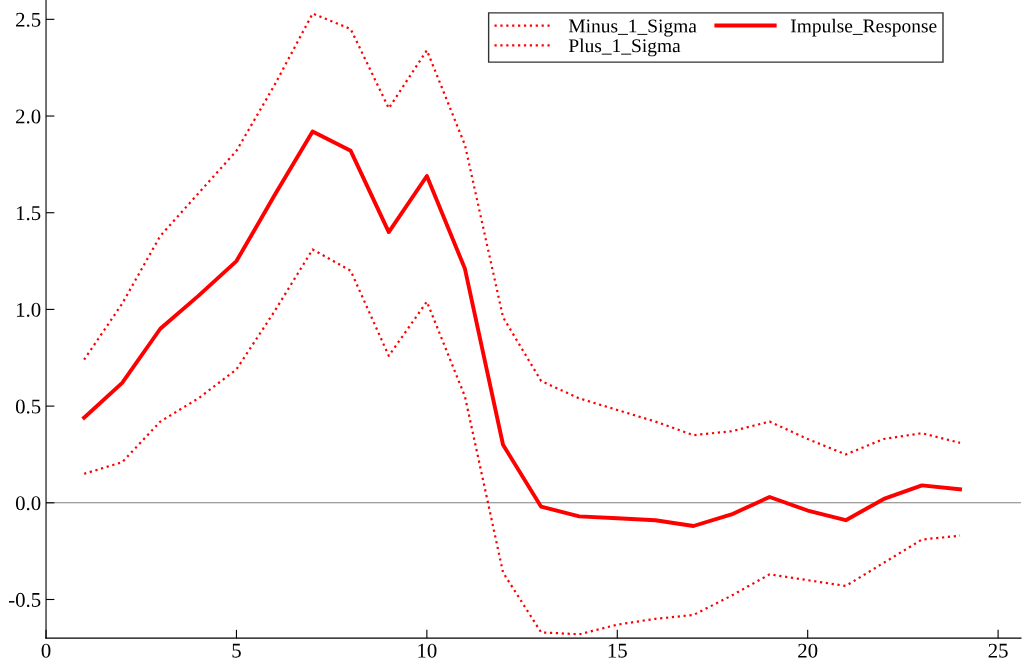  I want to click on x-tick-label: 0, so click(46, 650).